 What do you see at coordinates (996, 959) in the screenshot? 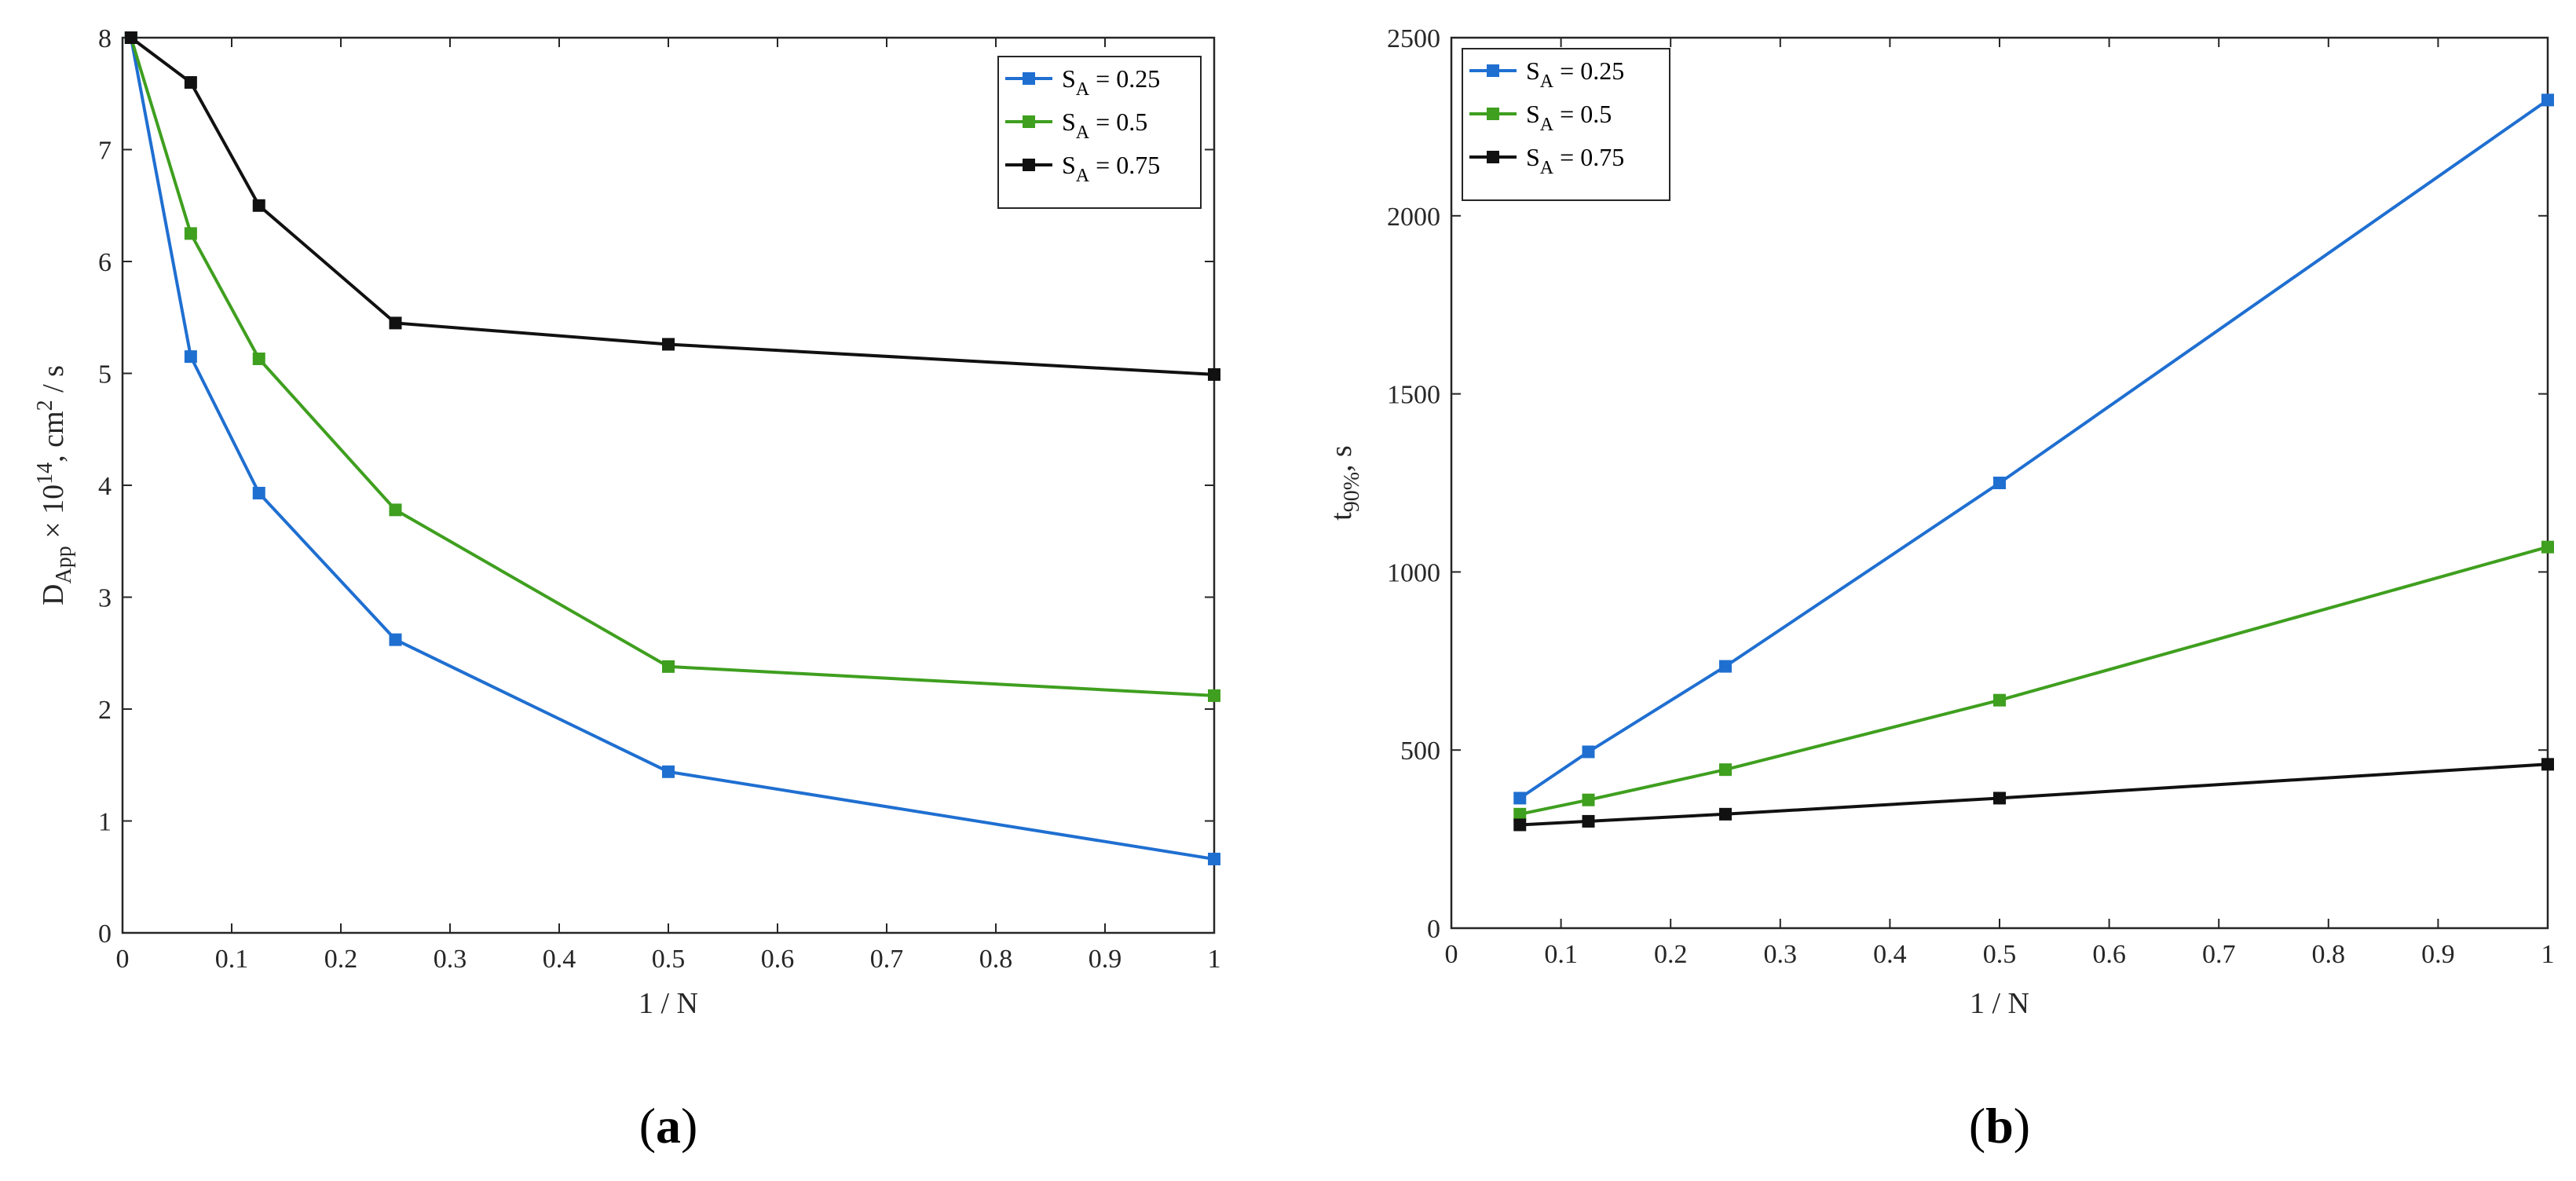
I see `chart-a-x-tick-label: 0.8` at bounding box center [996, 959].